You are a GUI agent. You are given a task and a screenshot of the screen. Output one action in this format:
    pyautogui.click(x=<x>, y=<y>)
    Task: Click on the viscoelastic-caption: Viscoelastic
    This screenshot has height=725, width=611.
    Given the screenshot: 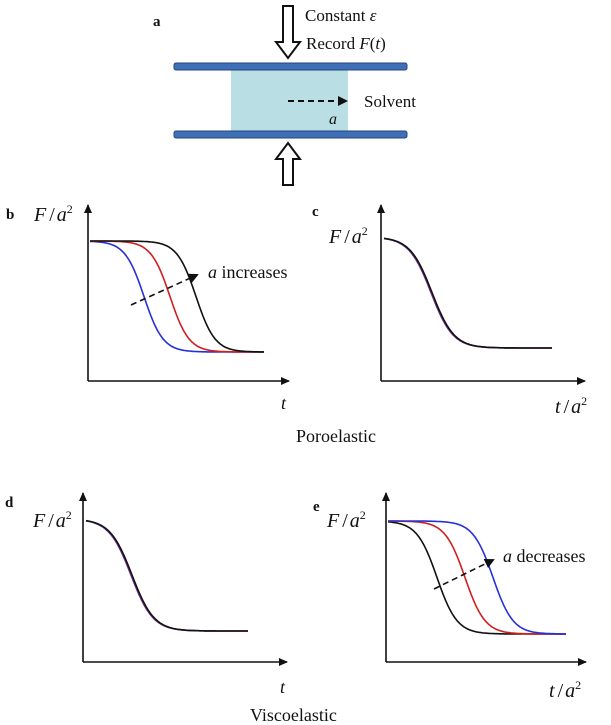 What is the action you would take?
    pyautogui.click(x=293, y=715)
    